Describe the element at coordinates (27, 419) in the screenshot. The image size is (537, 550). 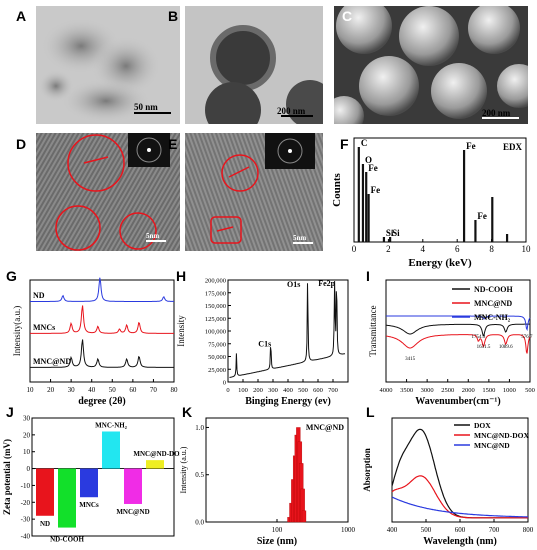
I see `zeta-ytick-label: 30` at that location.